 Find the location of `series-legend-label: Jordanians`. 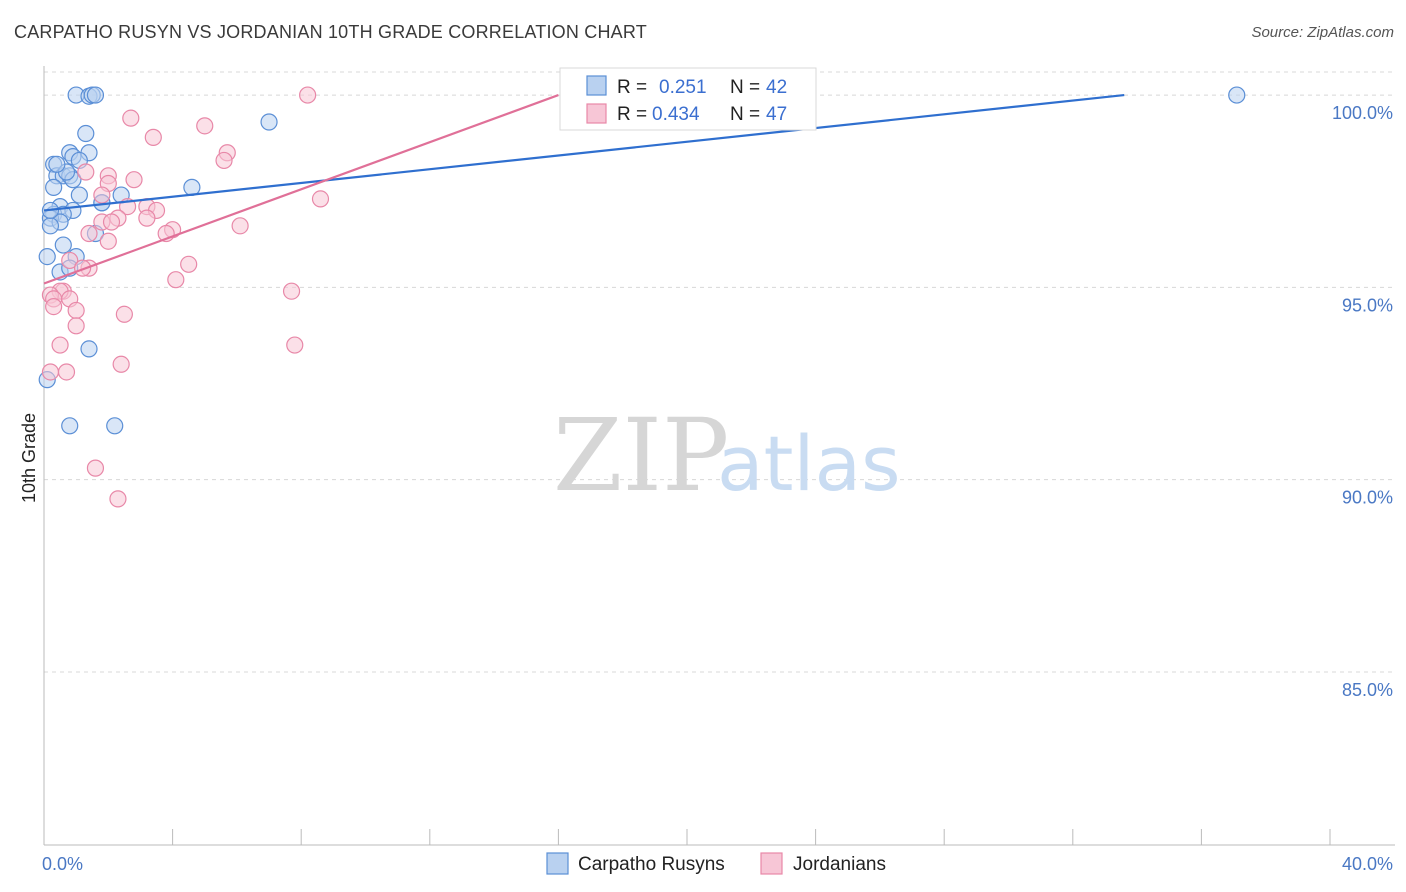

series-legend-label: Jordanians is located at coordinates (839, 864).